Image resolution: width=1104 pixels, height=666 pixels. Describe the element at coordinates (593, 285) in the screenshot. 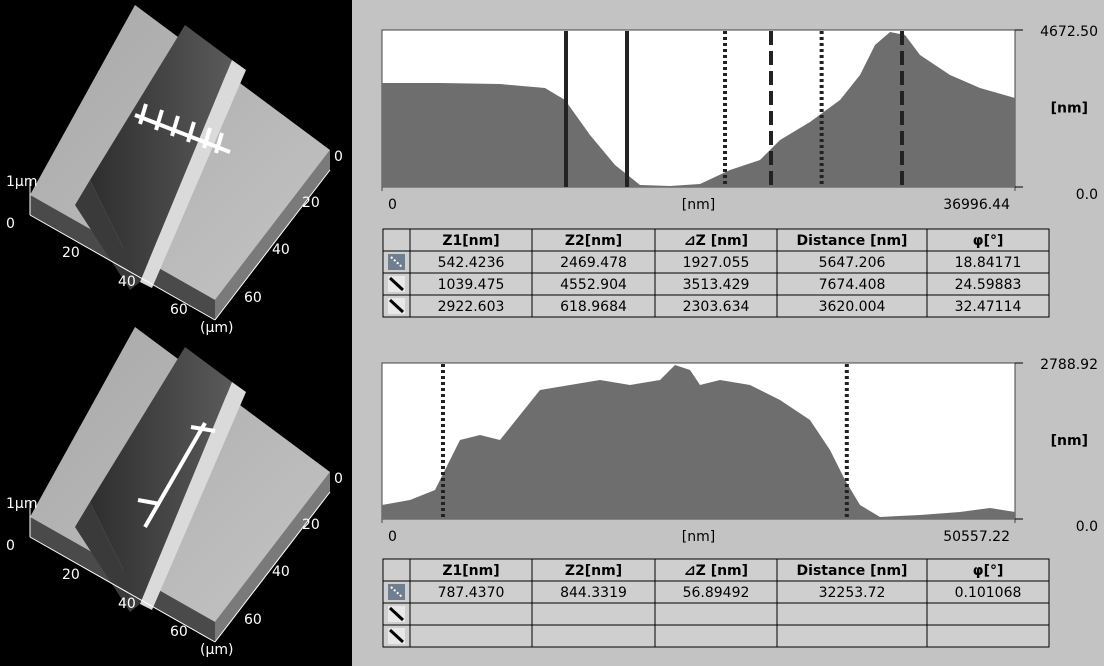

I see `table-cell: 4552.904` at that location.